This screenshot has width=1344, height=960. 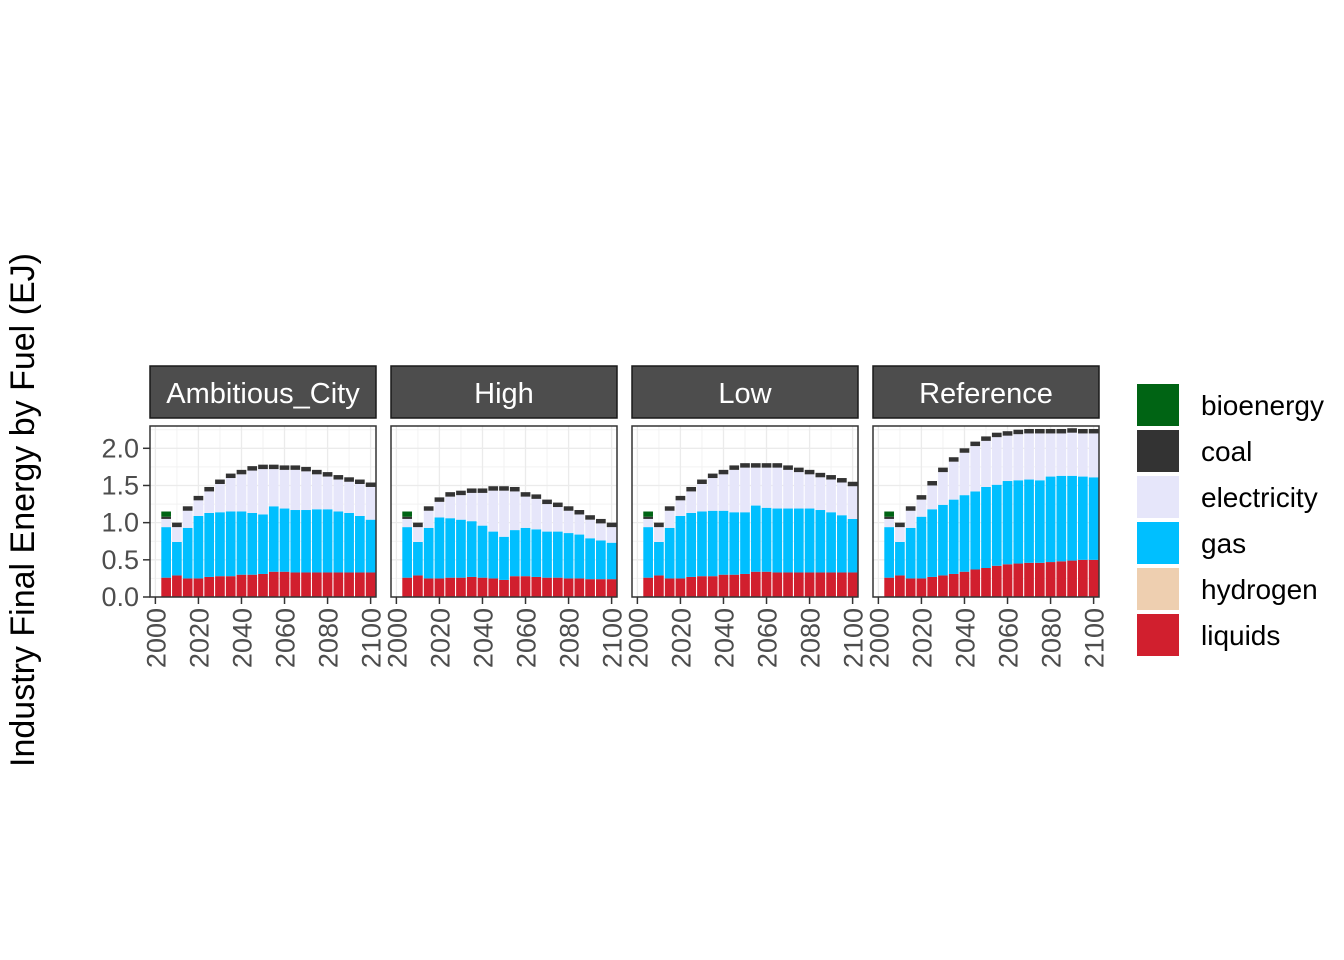 I want to click on legend-item-gas: gas, so click(x=1191, y=543).